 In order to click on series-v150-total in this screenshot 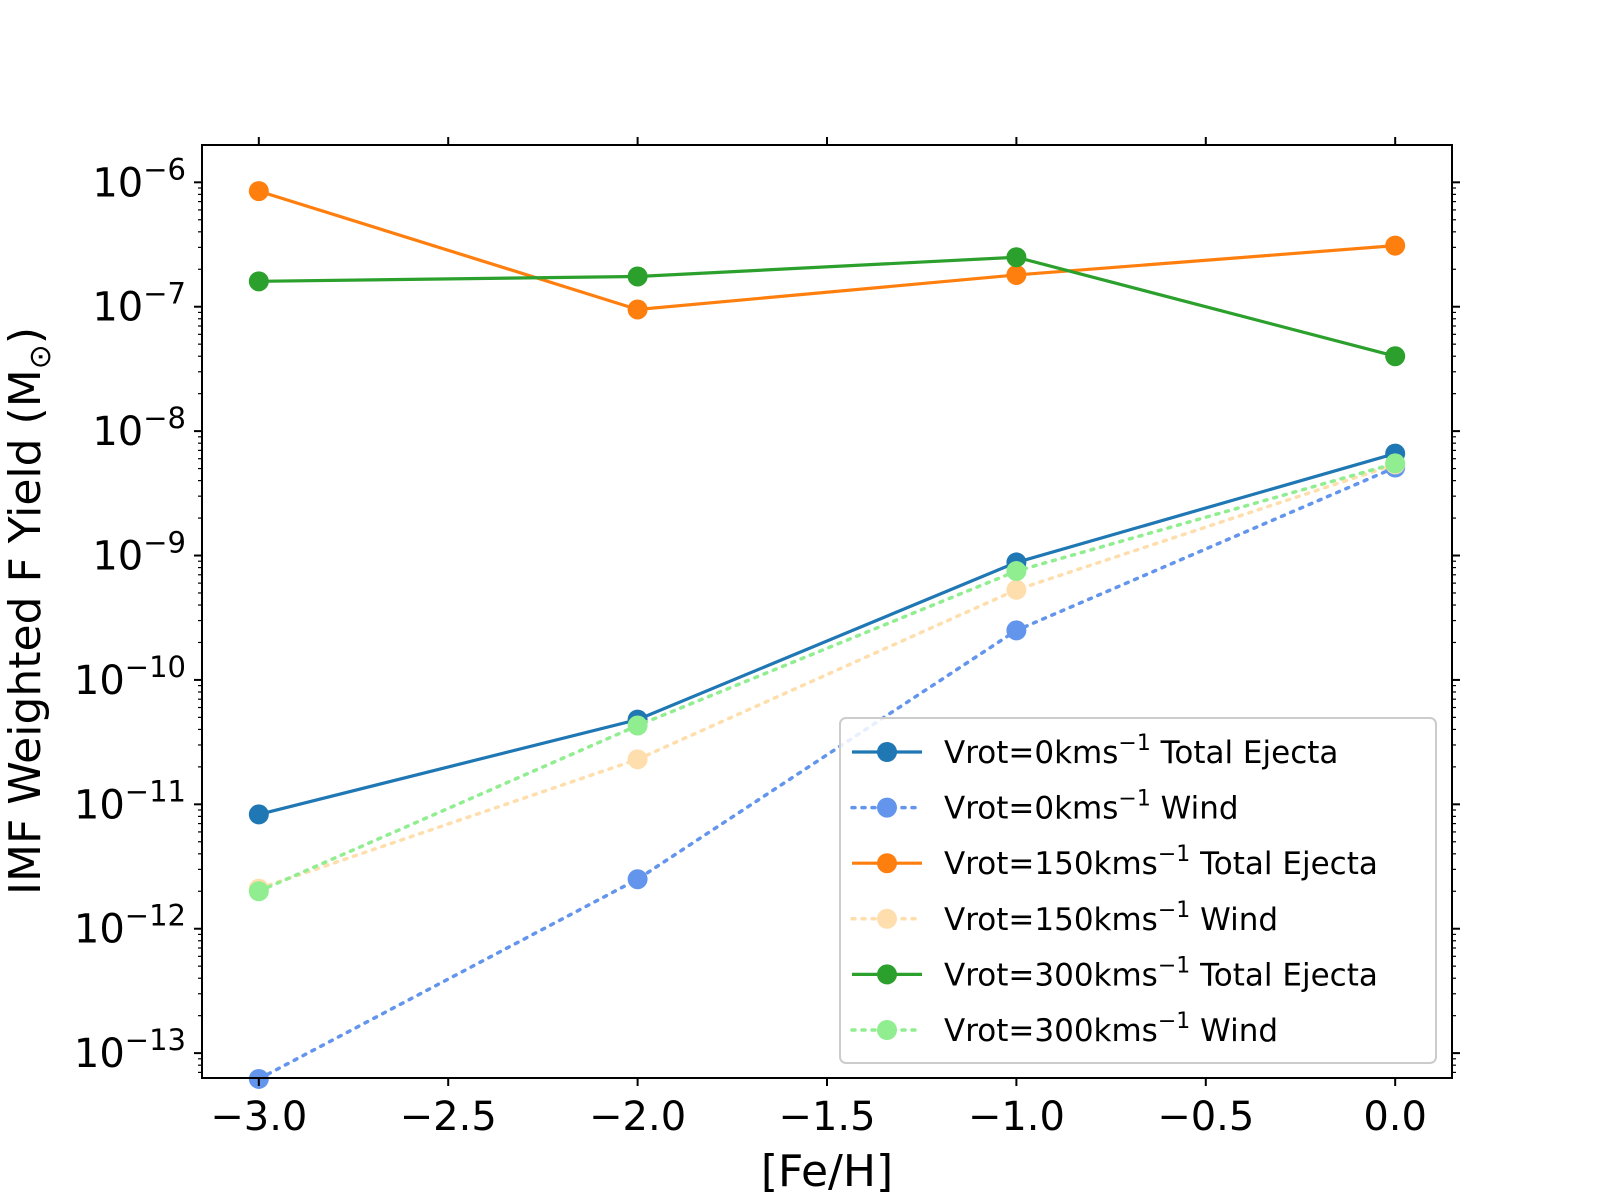, I will do `click(827, 250)`.